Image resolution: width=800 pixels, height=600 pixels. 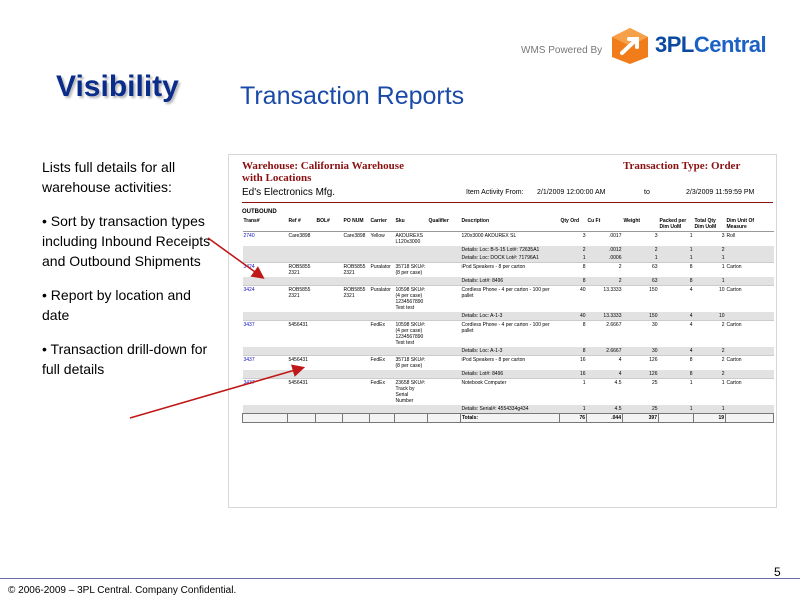 I want to click on table-cell: 40, so click(x=573, y=298).